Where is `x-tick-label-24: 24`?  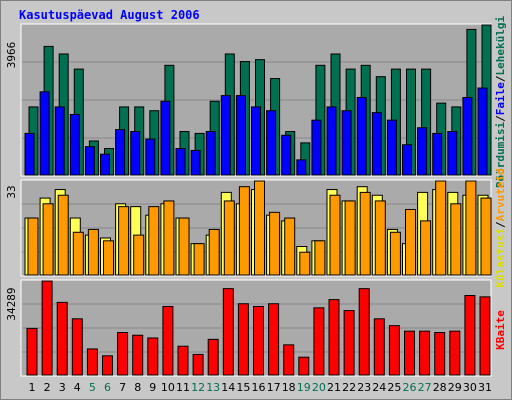
x-tick-label-24: 24 is located at coordinates (379, 387).